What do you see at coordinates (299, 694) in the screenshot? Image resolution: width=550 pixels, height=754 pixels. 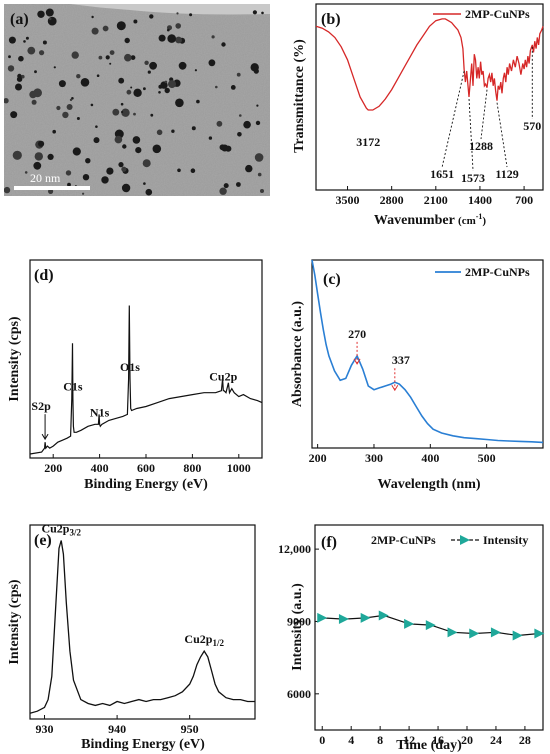 I see `y-tick-label: 6000` at bounding box center [299, 694].